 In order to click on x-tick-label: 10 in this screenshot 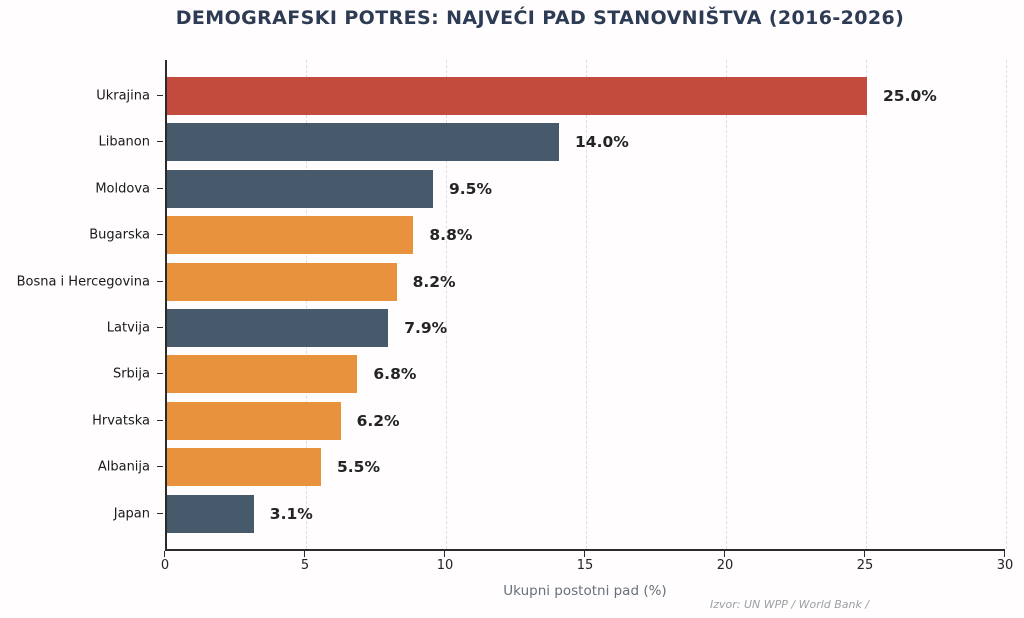, I will do `click(445, 565)`.